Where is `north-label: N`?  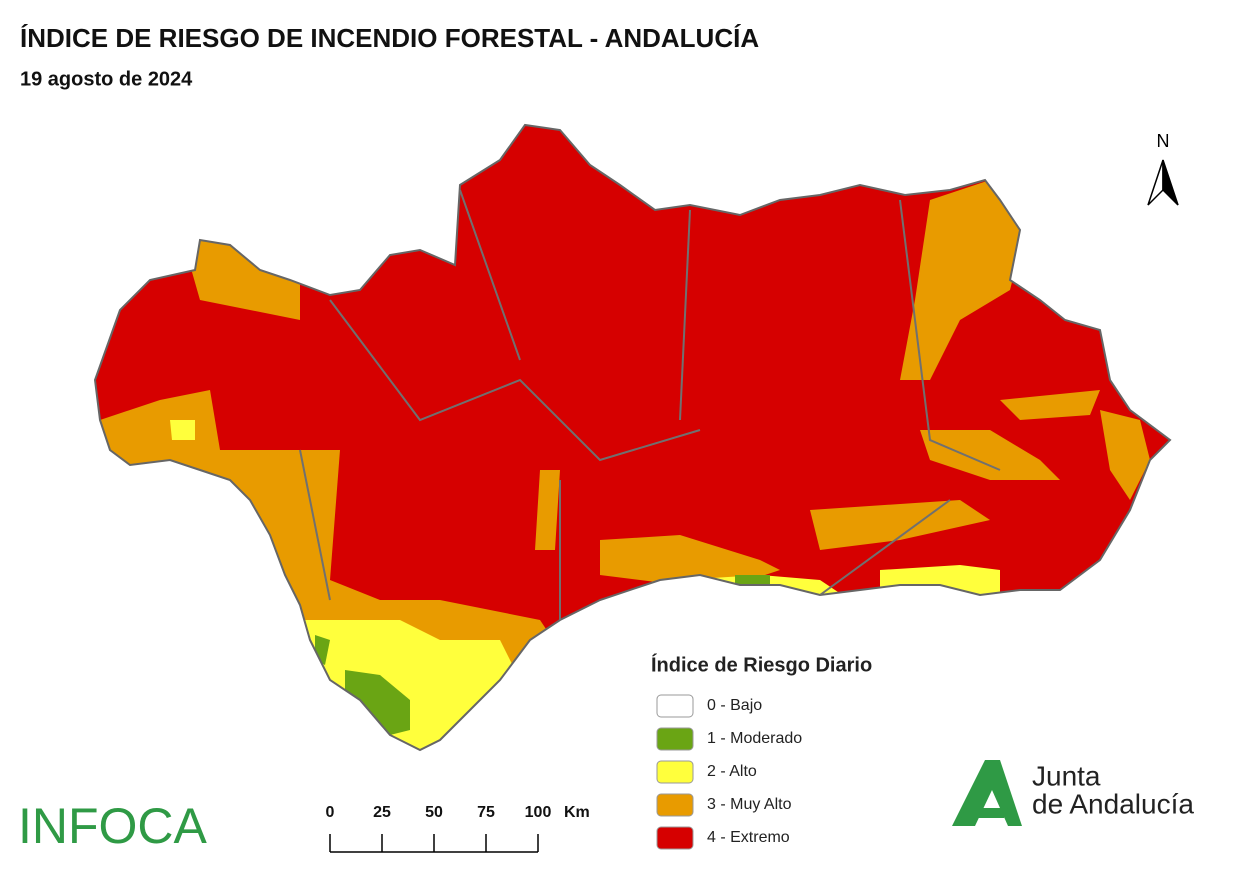 north-label: N is located at coordinates (1163, 141).